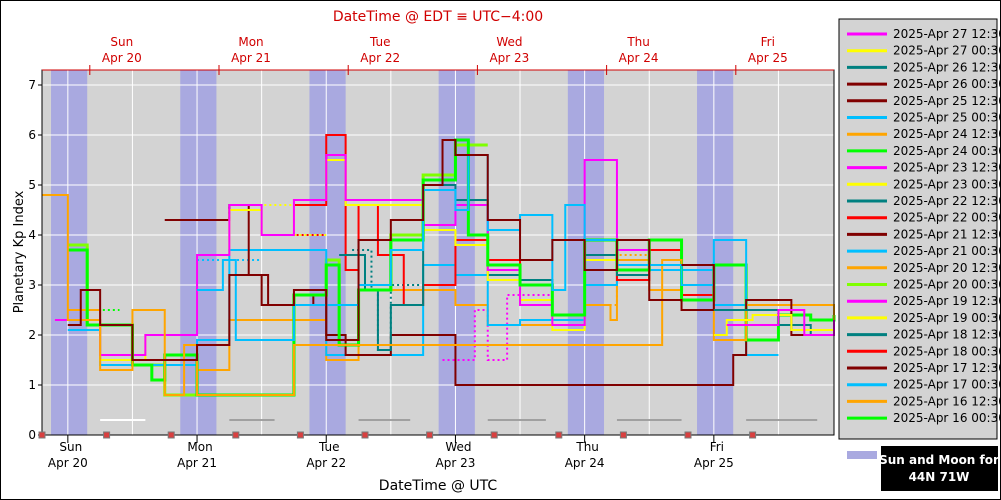 Image resolution: width=1001 pixels, height=500 pixels. I want to click on bottom-day-label: Fri, so click(717, 447).